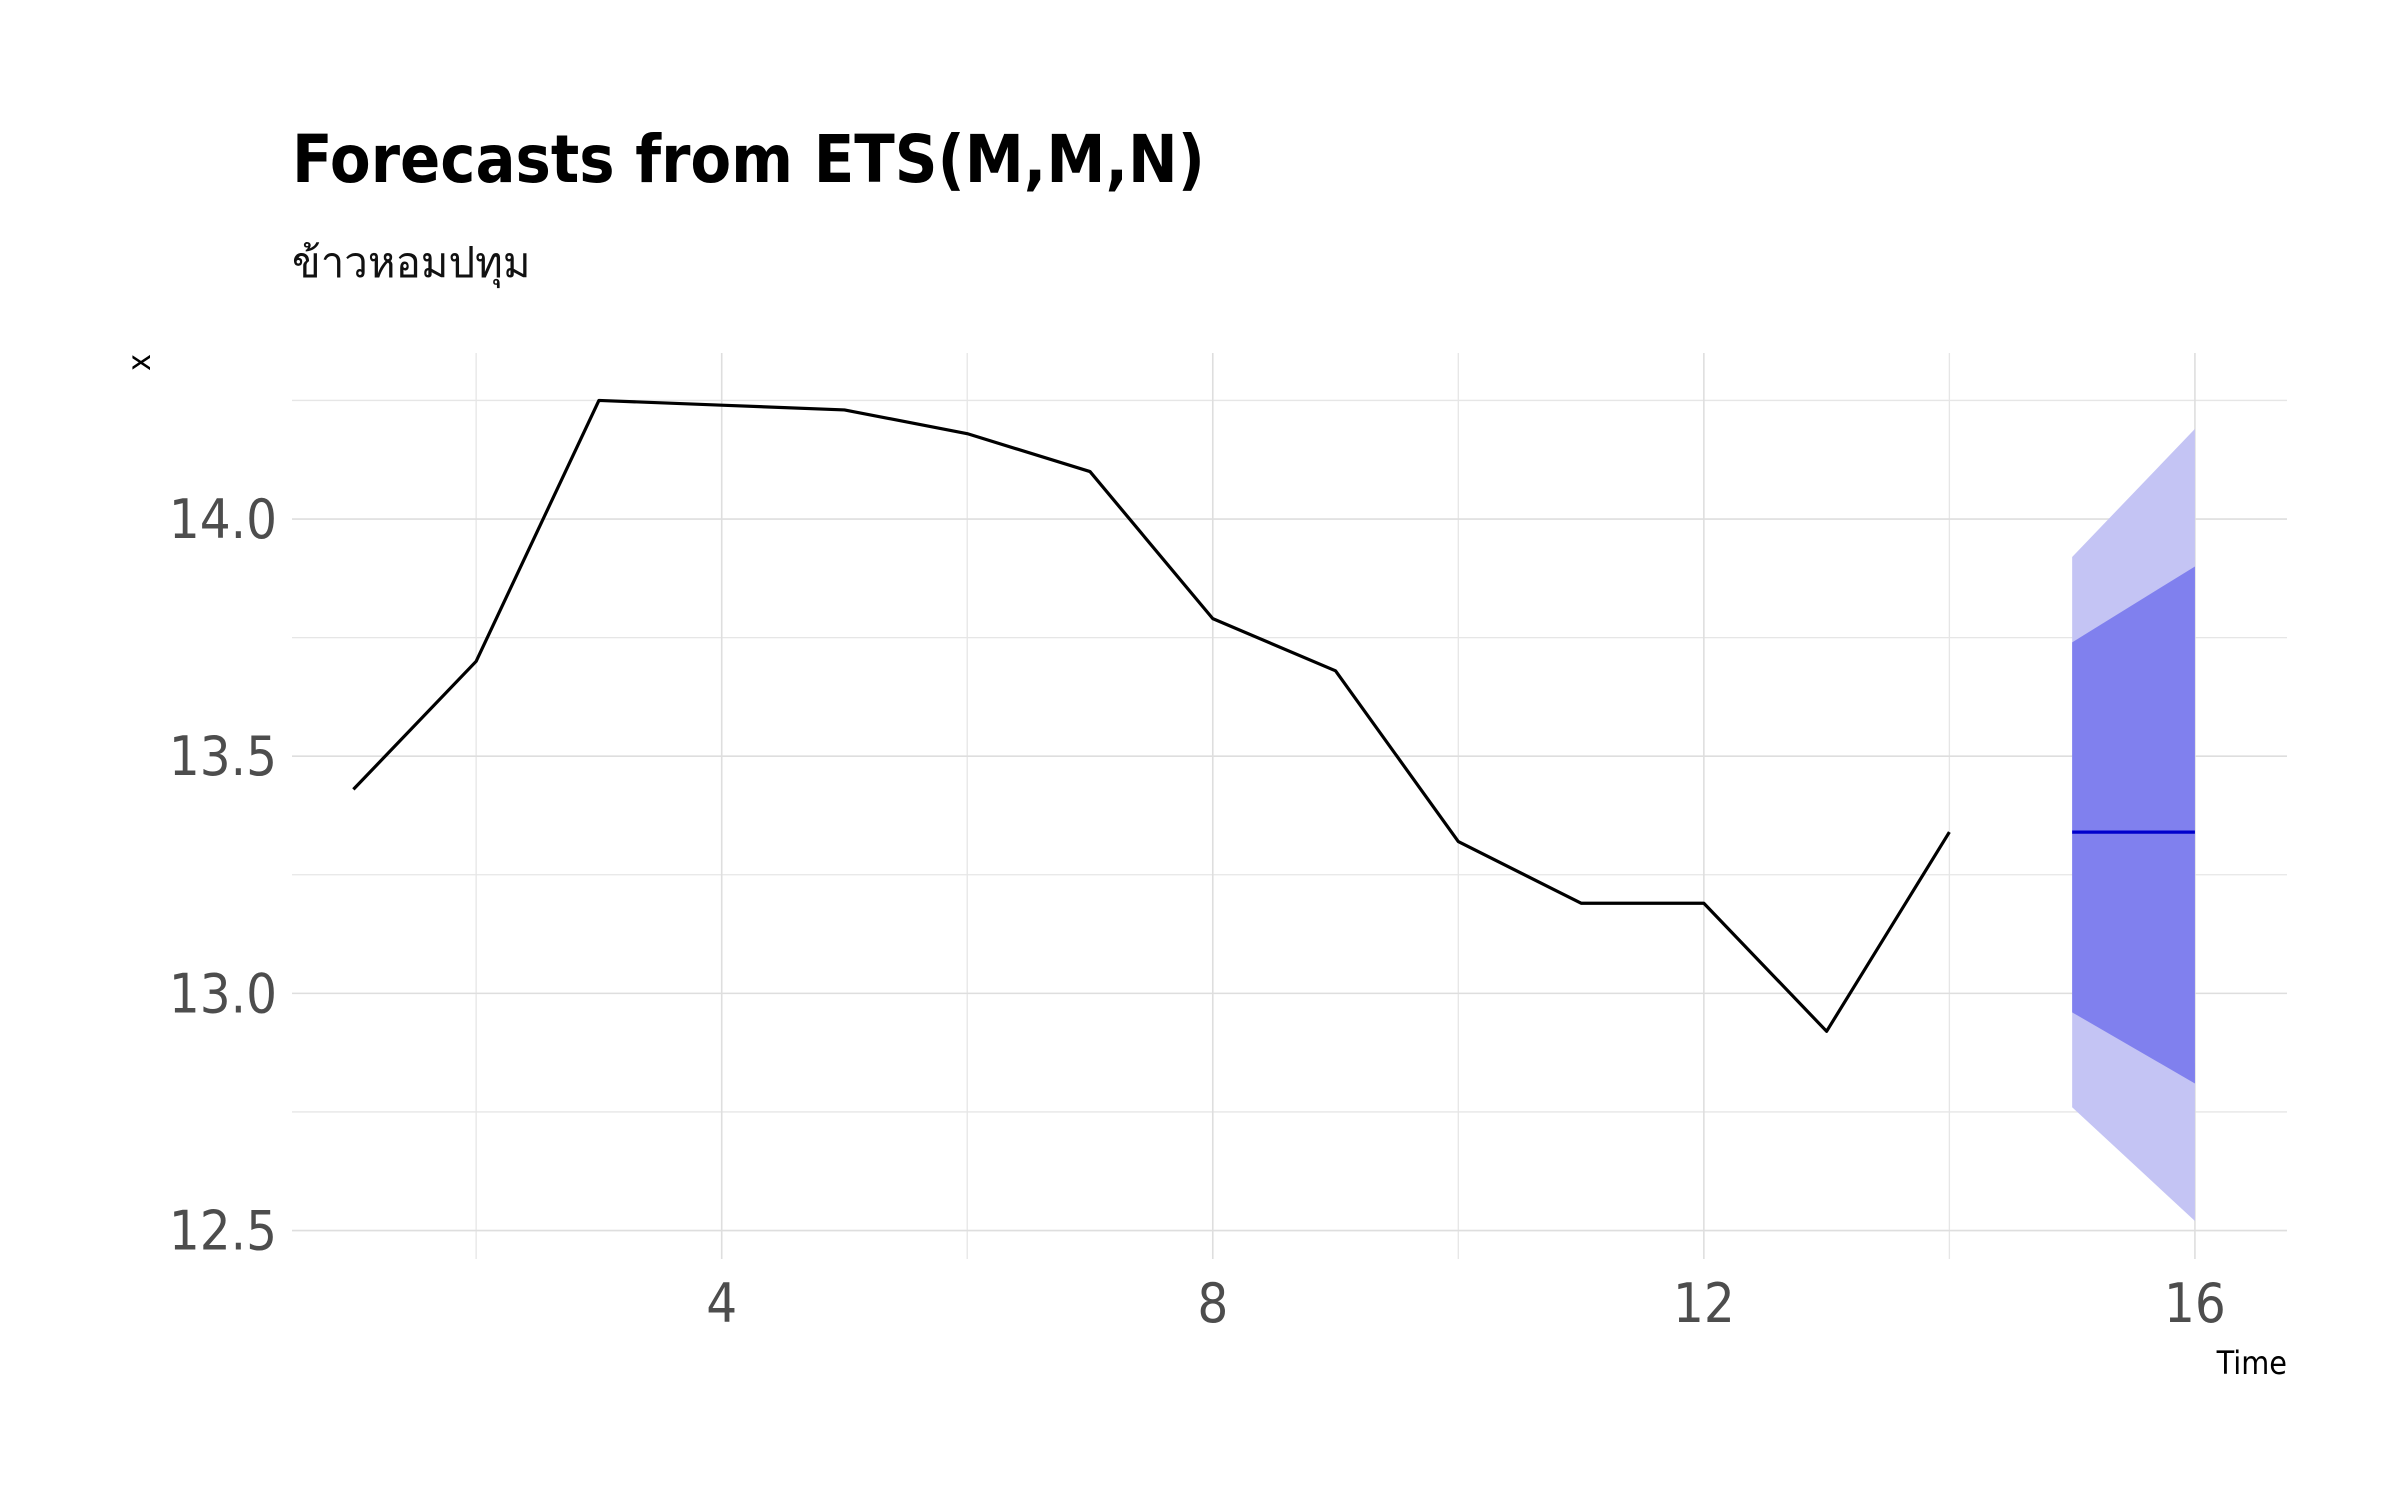 The height and width of the screenshot is (1500, 2400). I want to click on x-axis-title: Time, so click(2251, 1363).